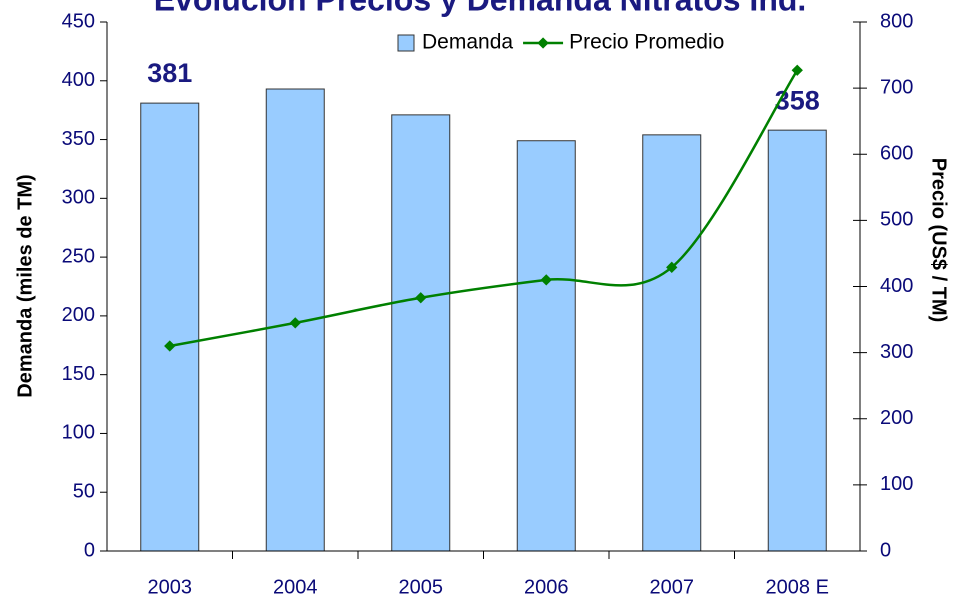 This screenshot has width=958, height=606. I want to click on y2-tick-label: 100, so click(896, 484).